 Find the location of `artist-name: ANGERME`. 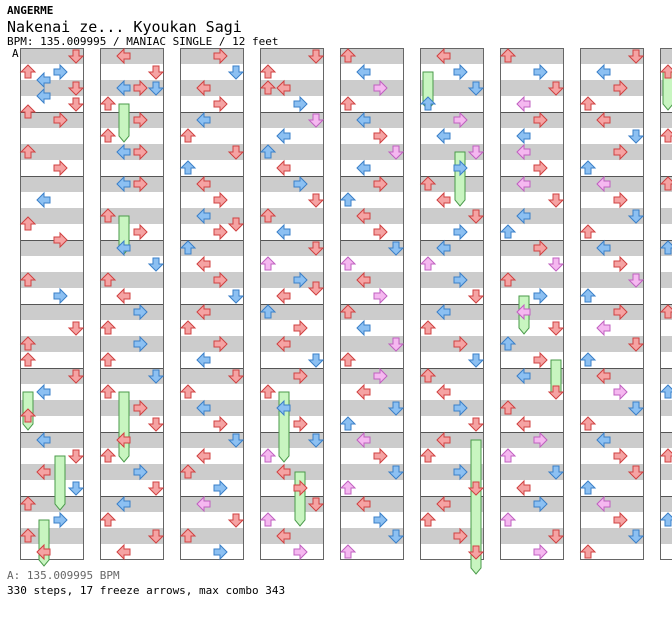

artist-name: ANGERME is located at coordinates (30, 10).